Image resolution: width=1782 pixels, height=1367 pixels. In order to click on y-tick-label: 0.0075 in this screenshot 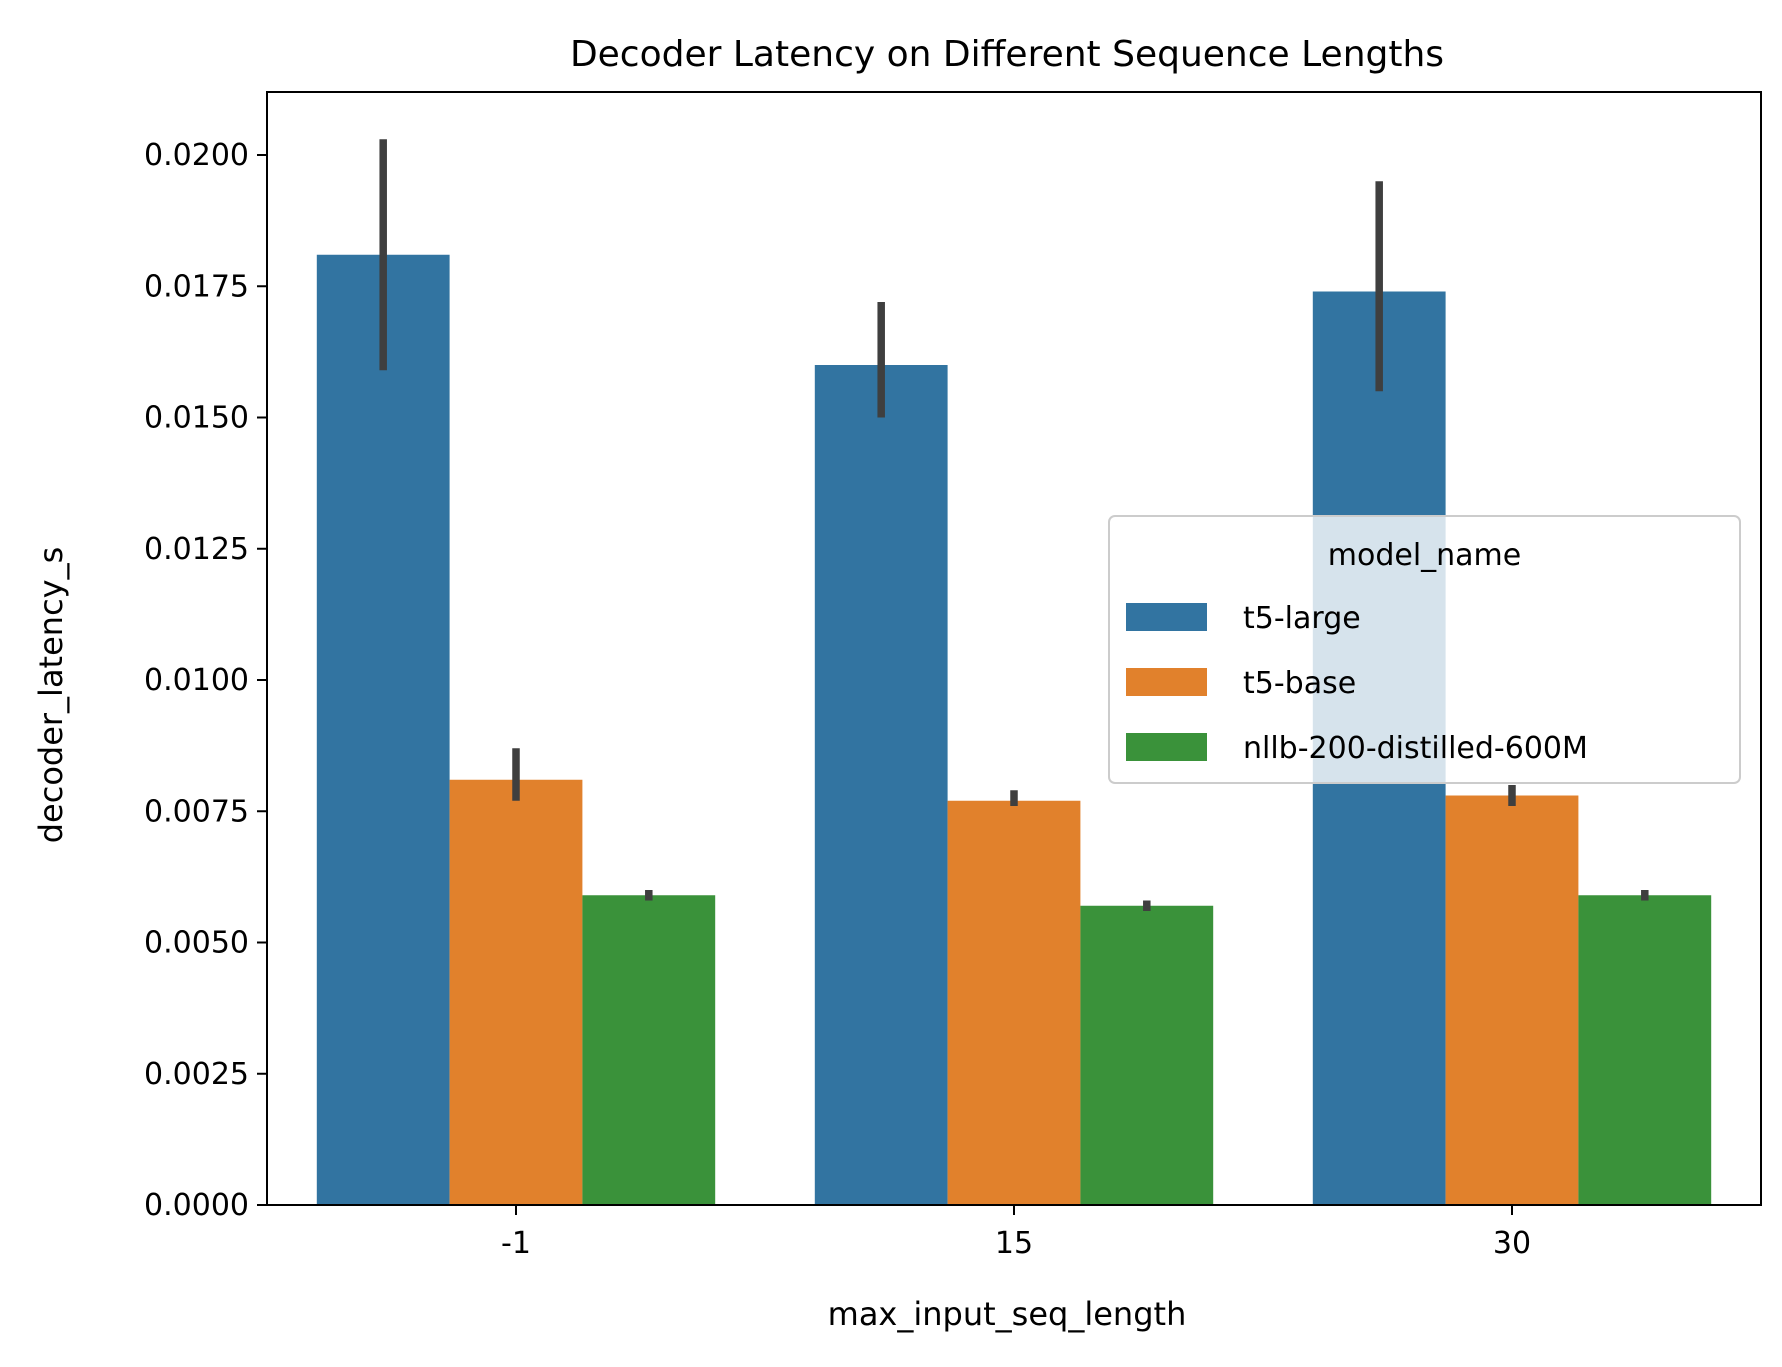, I will do `click(196, 811)`.